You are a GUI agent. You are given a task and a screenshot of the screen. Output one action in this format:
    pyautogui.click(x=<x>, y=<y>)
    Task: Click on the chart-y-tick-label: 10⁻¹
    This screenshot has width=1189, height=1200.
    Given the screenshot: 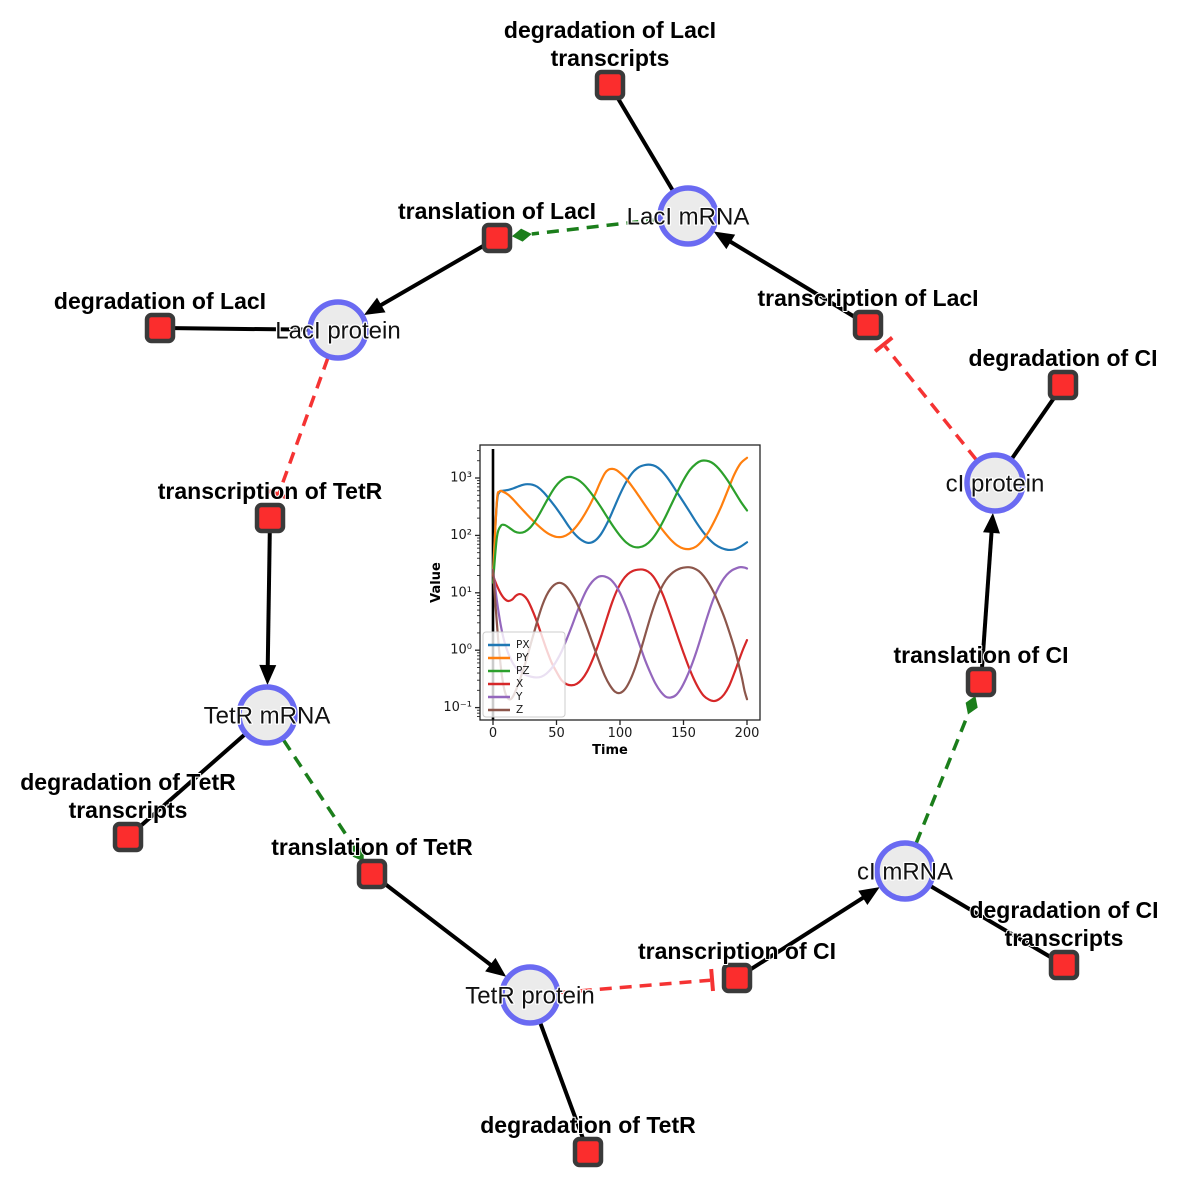 What is the action you would take?
    pyautogui.click(x=457, y=707)
    